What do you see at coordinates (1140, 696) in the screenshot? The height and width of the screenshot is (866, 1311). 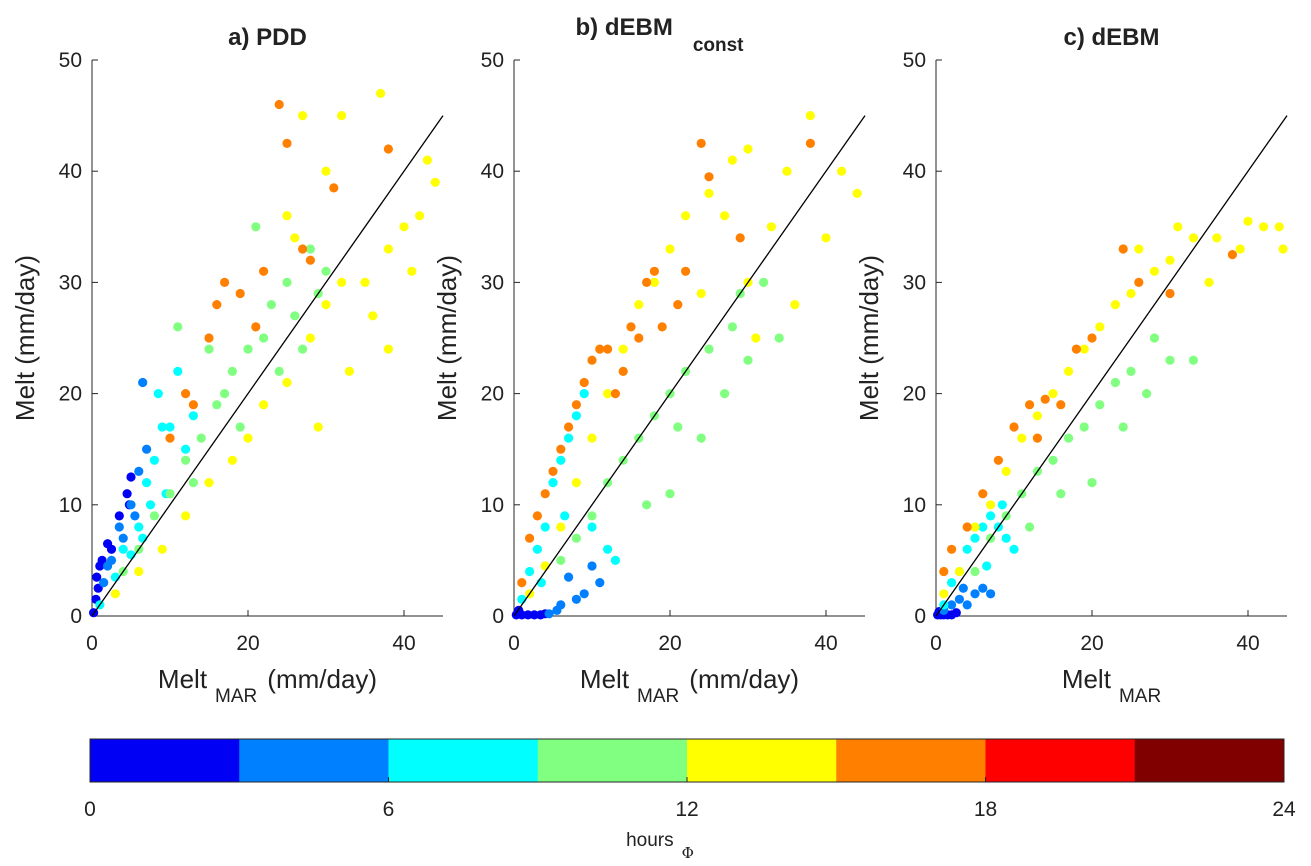 I see `x-axis-label-subscript: MAR` at bounding box center [1140, 696].